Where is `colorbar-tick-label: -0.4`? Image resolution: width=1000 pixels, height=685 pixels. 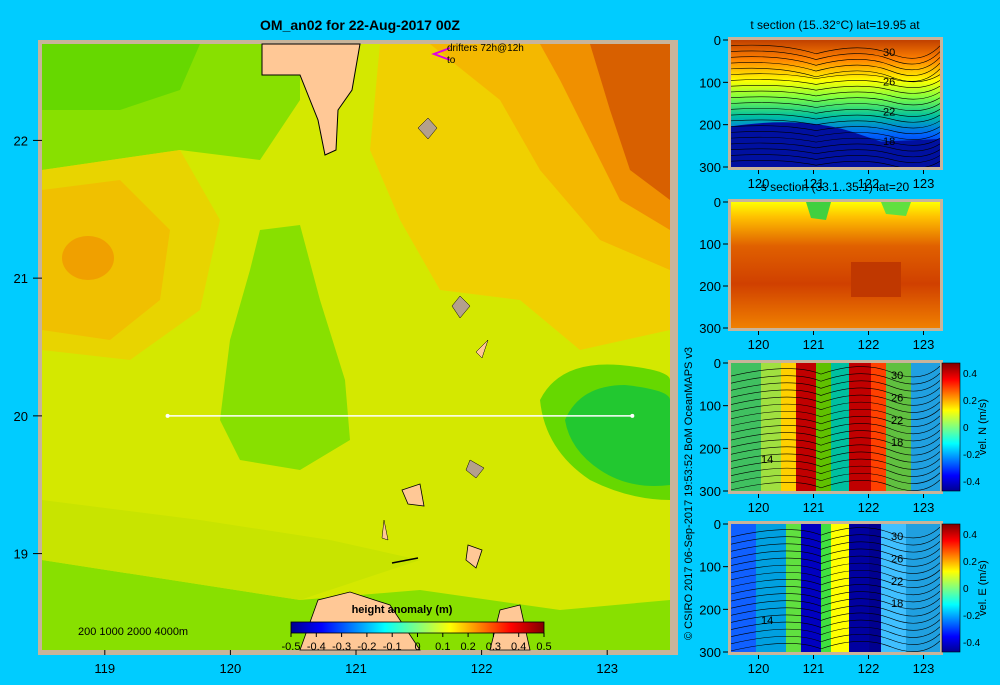
colorbar-tick-label: -0.4 is located at coordinates (316, 647).